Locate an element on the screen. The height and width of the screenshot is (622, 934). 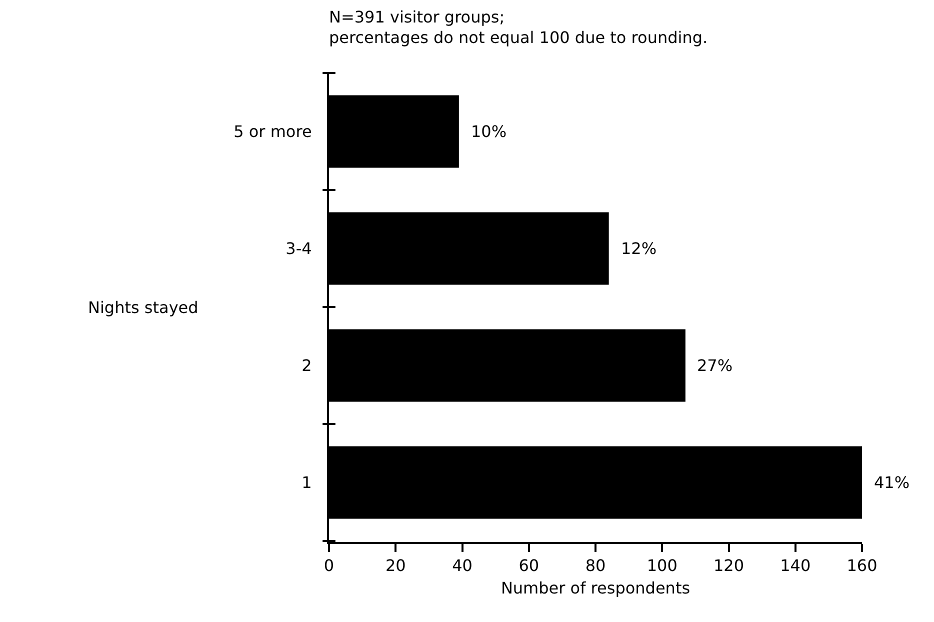
y-tick-label: 2 is located at coordinates (307, 366).